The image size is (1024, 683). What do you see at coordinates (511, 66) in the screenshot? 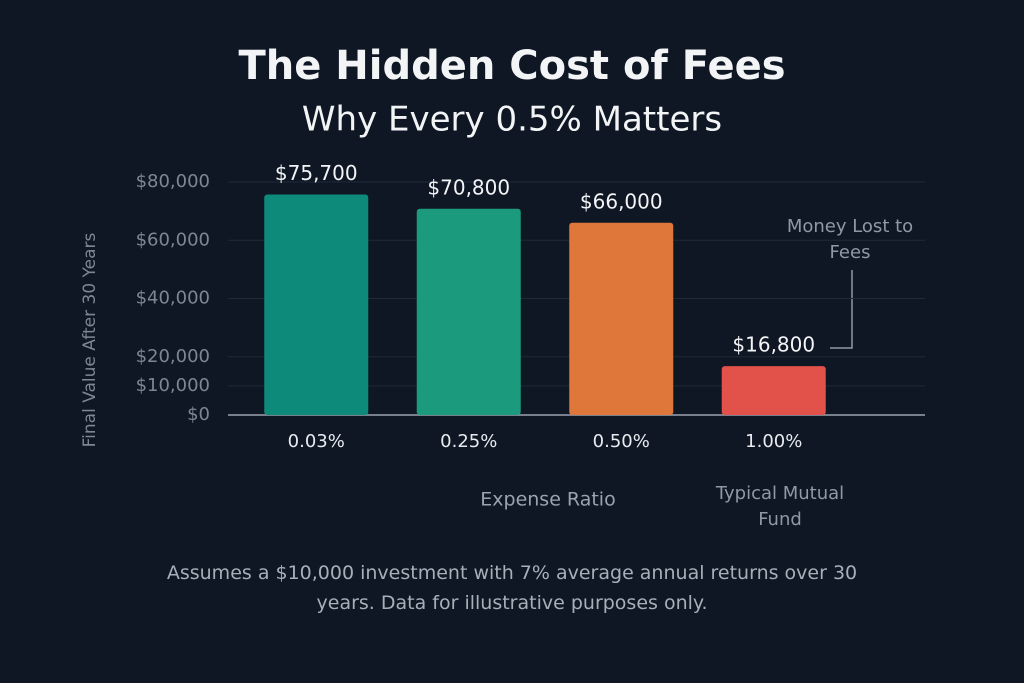
I see `chart-title: The Hidden Cost of Fees` at bounding box center [511, 66].